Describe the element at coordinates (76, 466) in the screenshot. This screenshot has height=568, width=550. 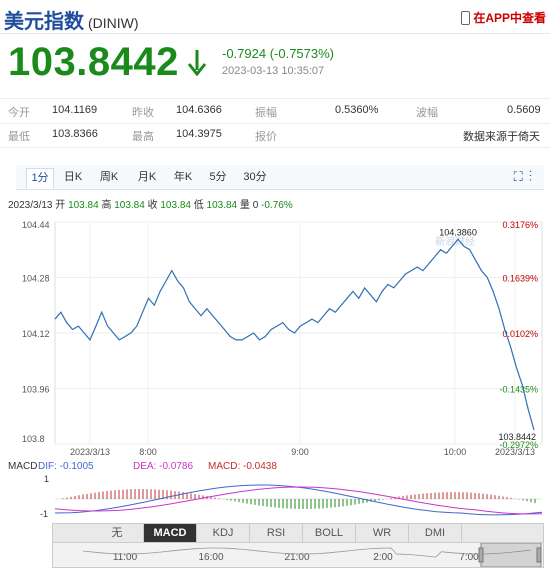
I see `dif-value: -0.1005` at that location.